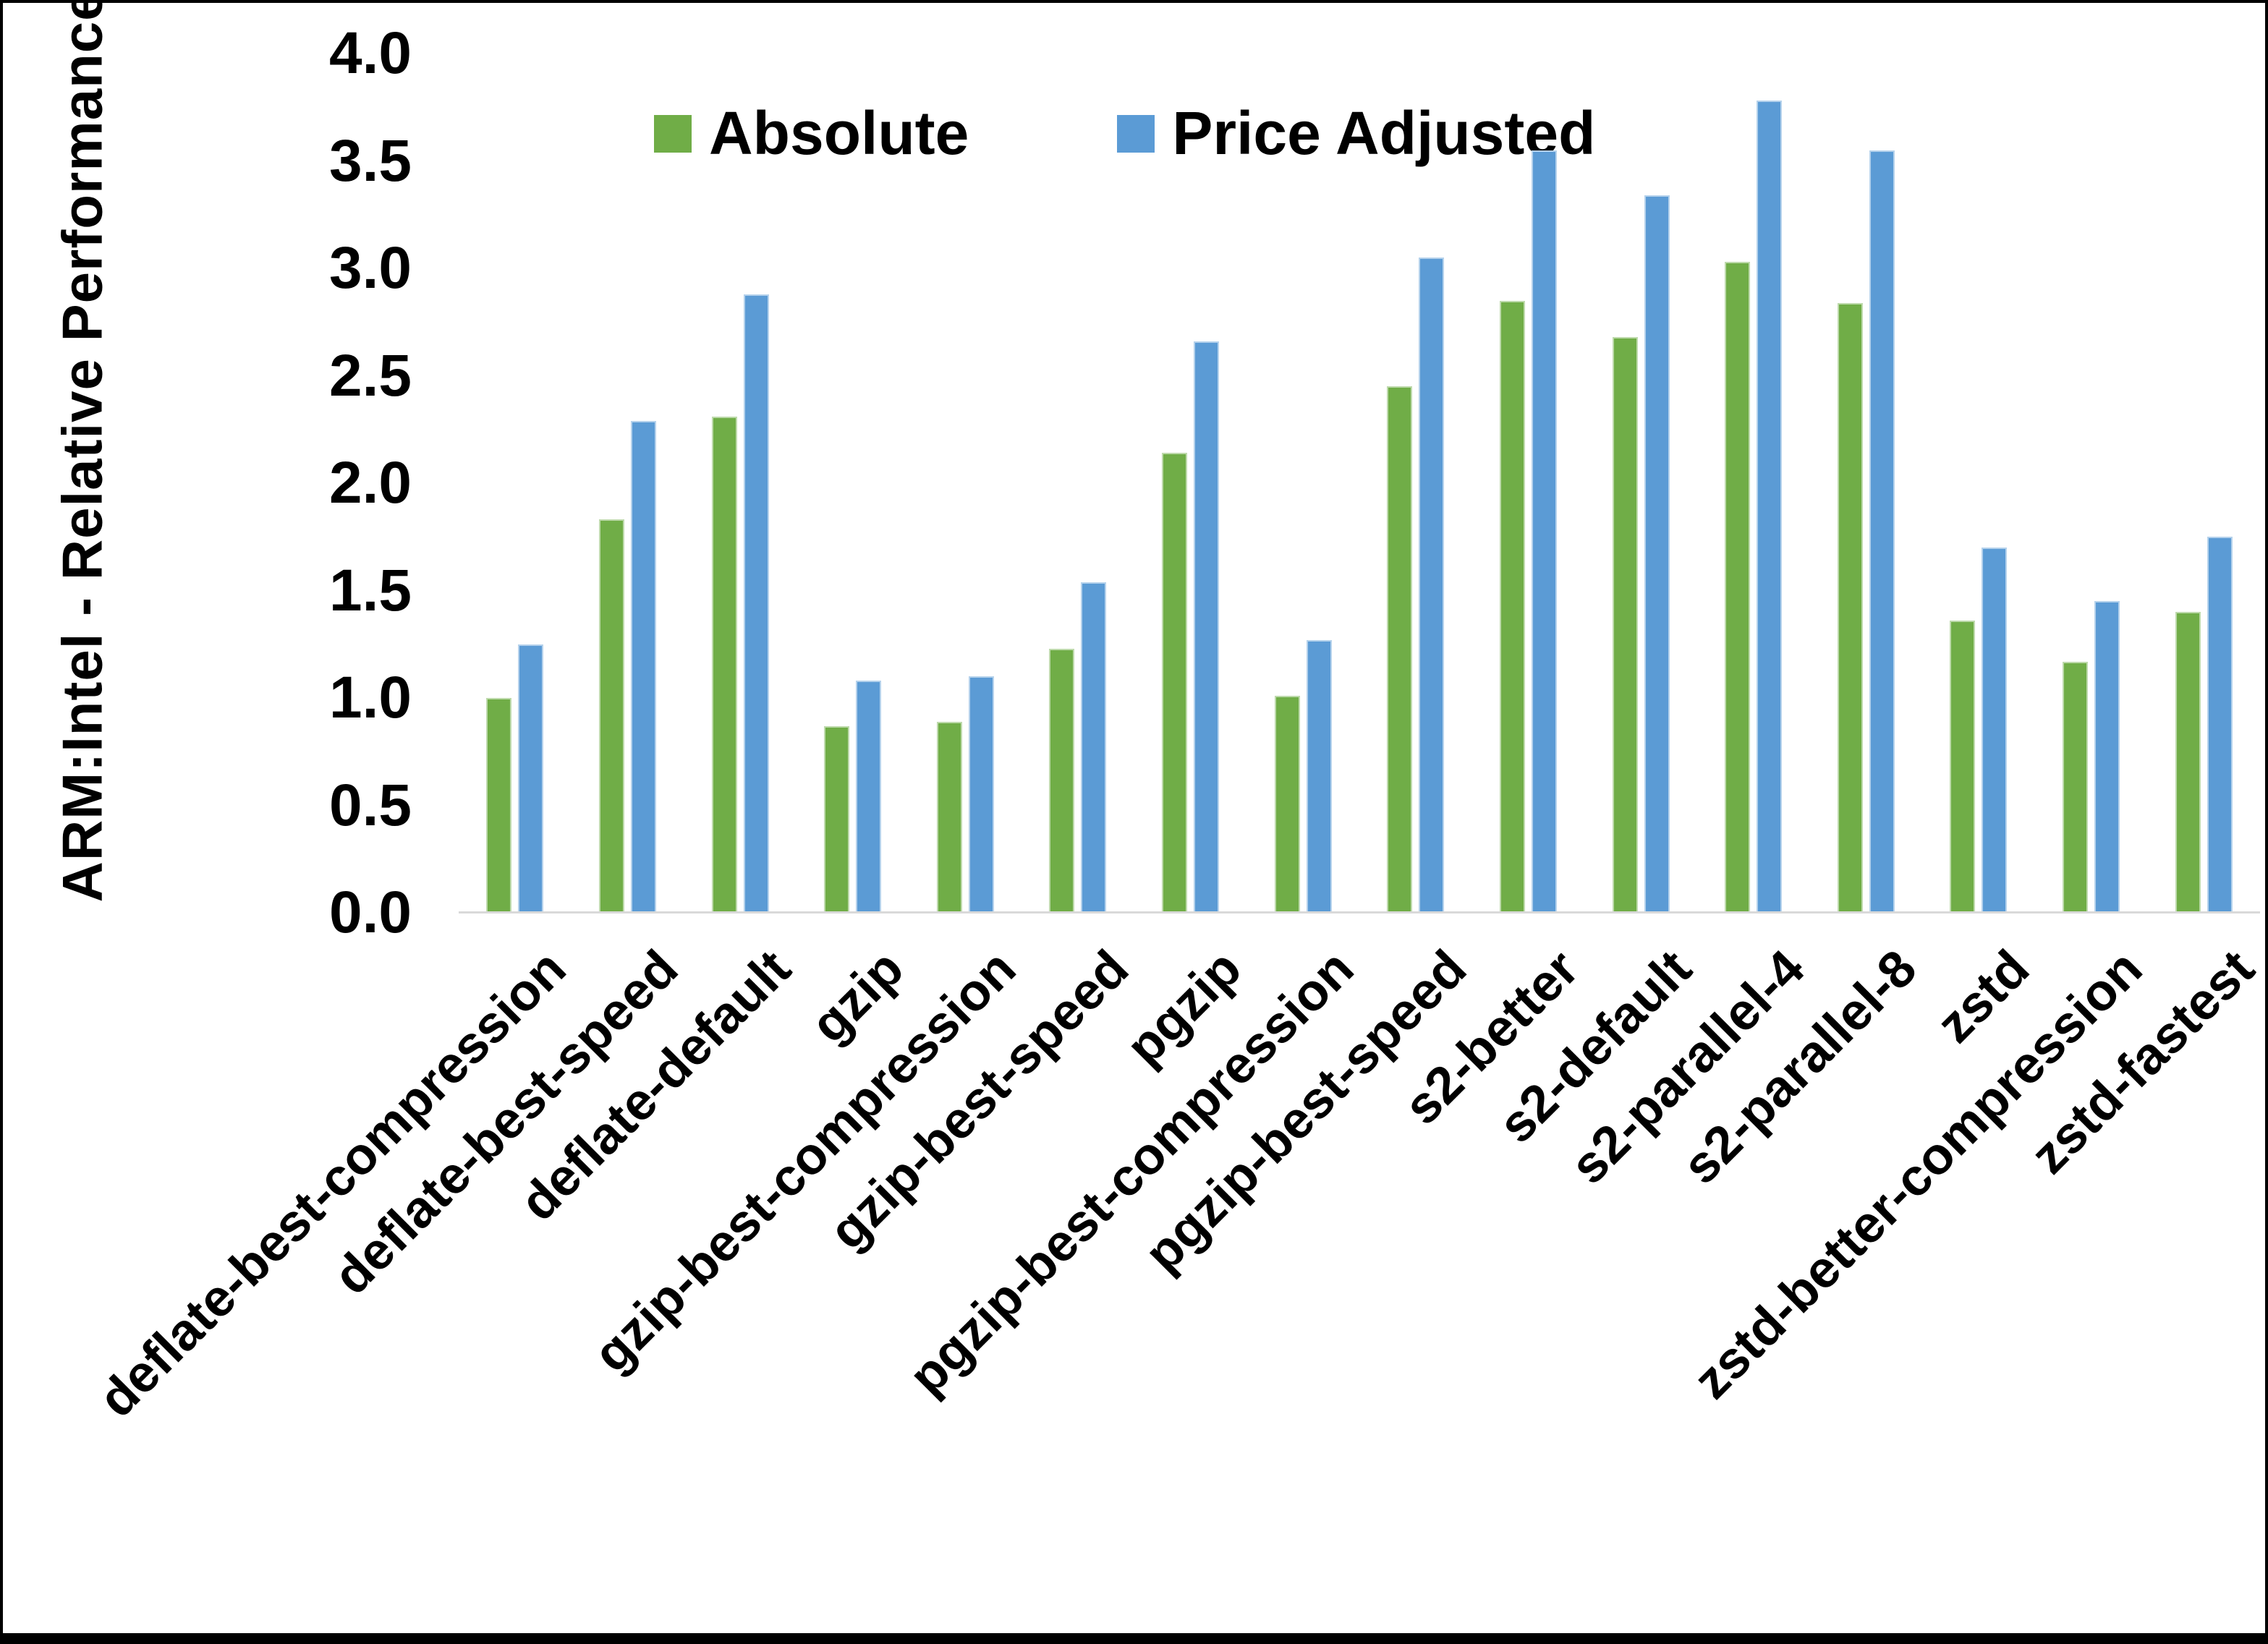 The image size is (2268, 1644). What do you see at coordinates (370, 483) in the screenshot?
I see `y-tick-label: 2.0` at bounding box center [370, 483].